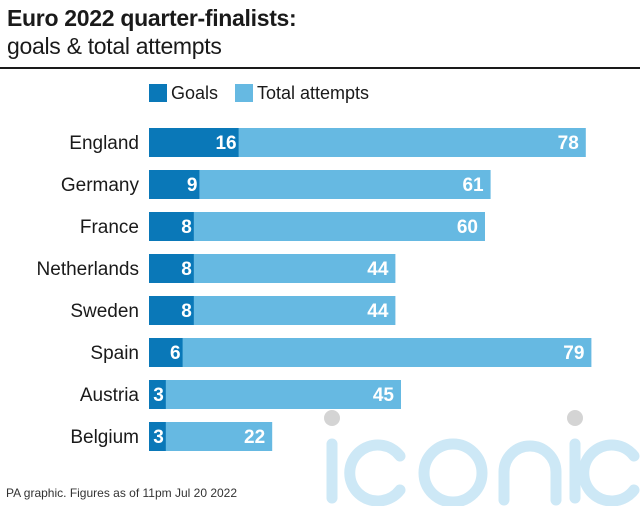  What do you see at coordinates (171, 268) in the screenshot?
I see `goals-bar-netherlands` at bounding box center [171, 268].